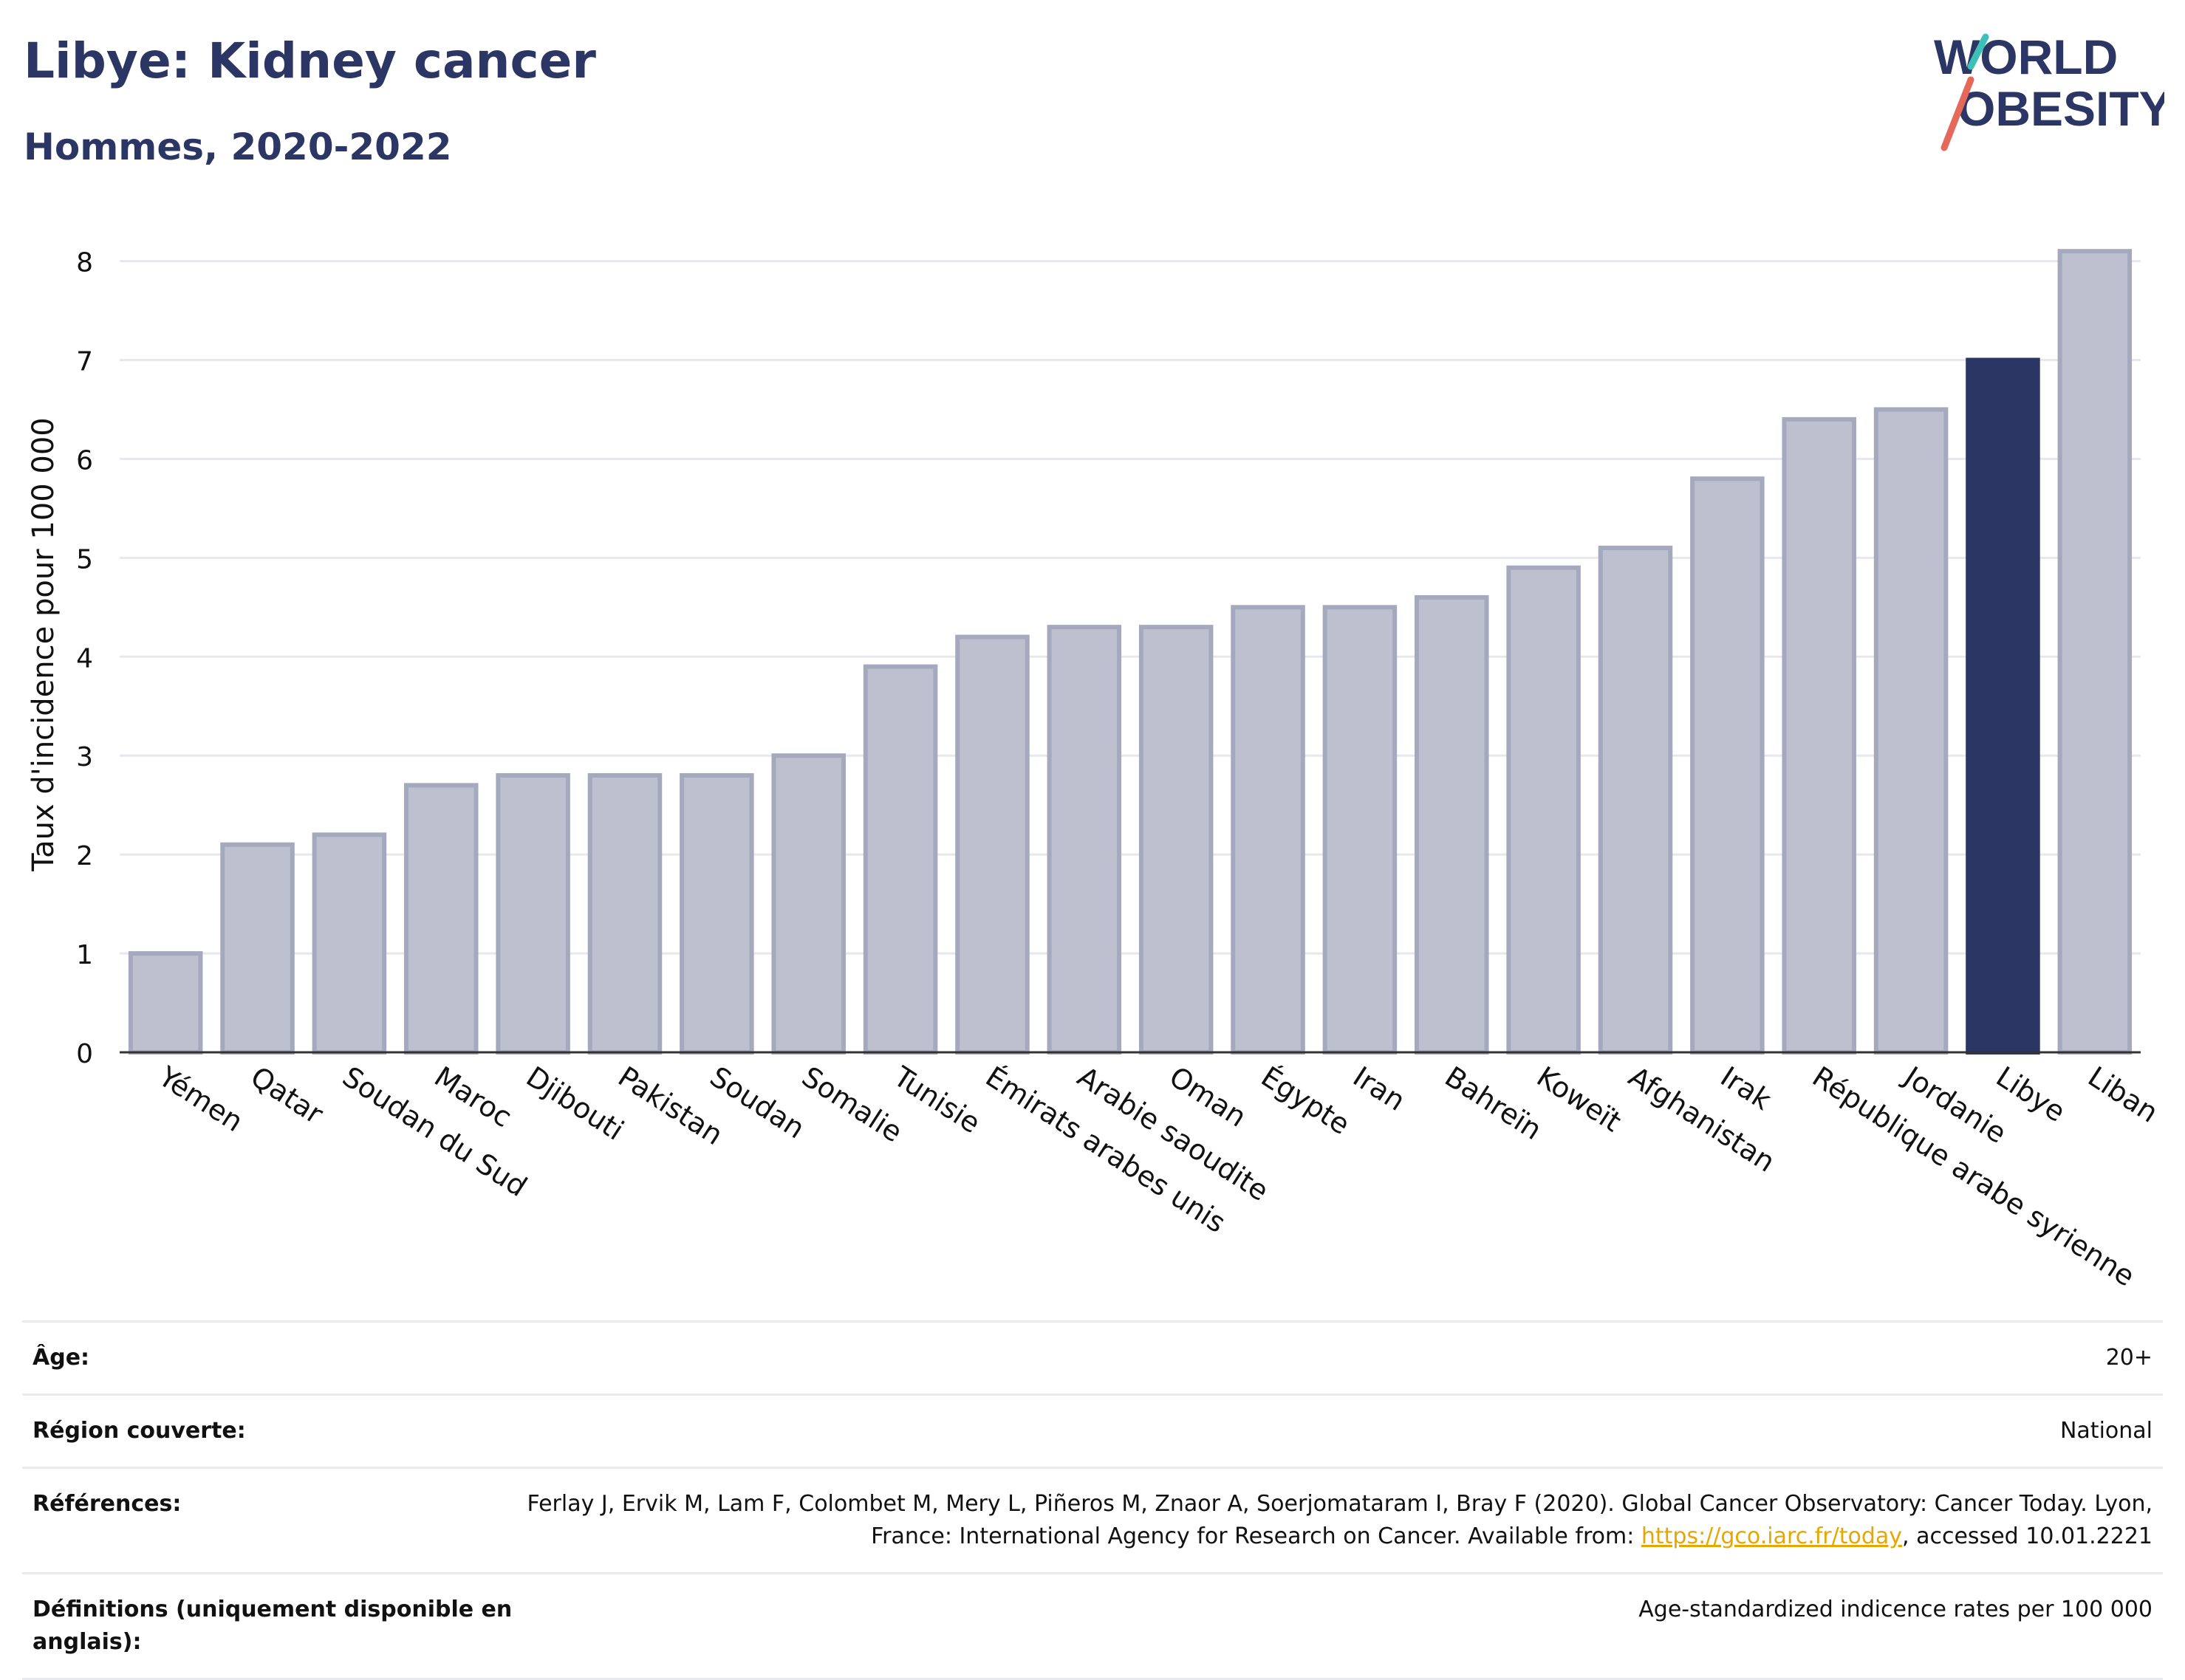 The image size is (2185, 1680). I want to click on references-link: https://gco.iarc.fr/today, so click(1772, 1536).